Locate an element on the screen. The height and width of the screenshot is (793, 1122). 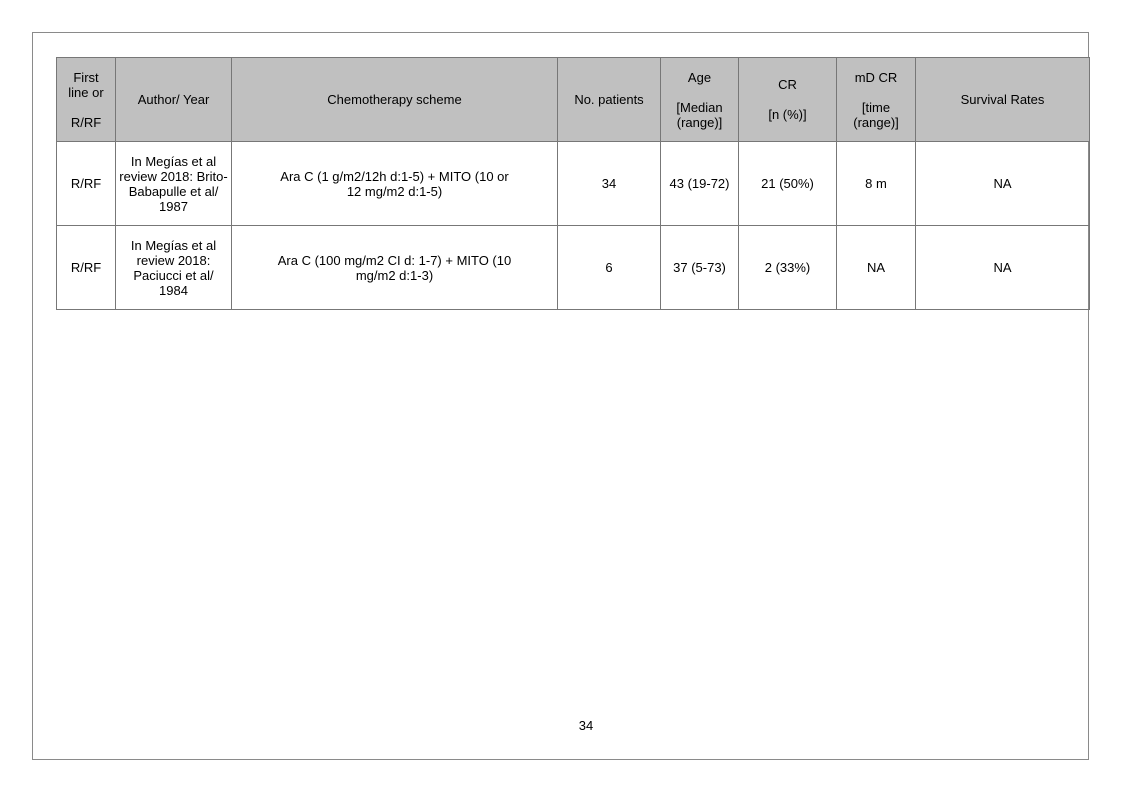
header-patients: No. patients is located at coordinates (609, 99).